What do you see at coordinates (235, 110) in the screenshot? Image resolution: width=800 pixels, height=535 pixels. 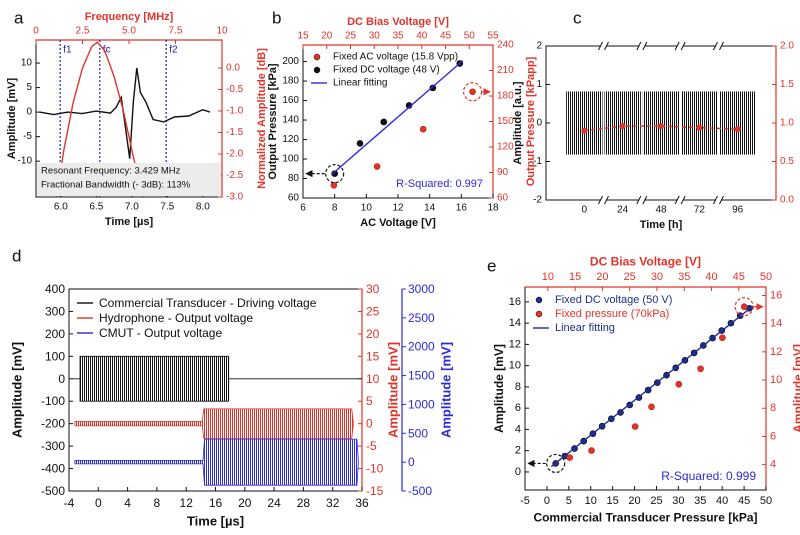 I see `y2-tick-label: -1.0` at bounding box center [235, 110].